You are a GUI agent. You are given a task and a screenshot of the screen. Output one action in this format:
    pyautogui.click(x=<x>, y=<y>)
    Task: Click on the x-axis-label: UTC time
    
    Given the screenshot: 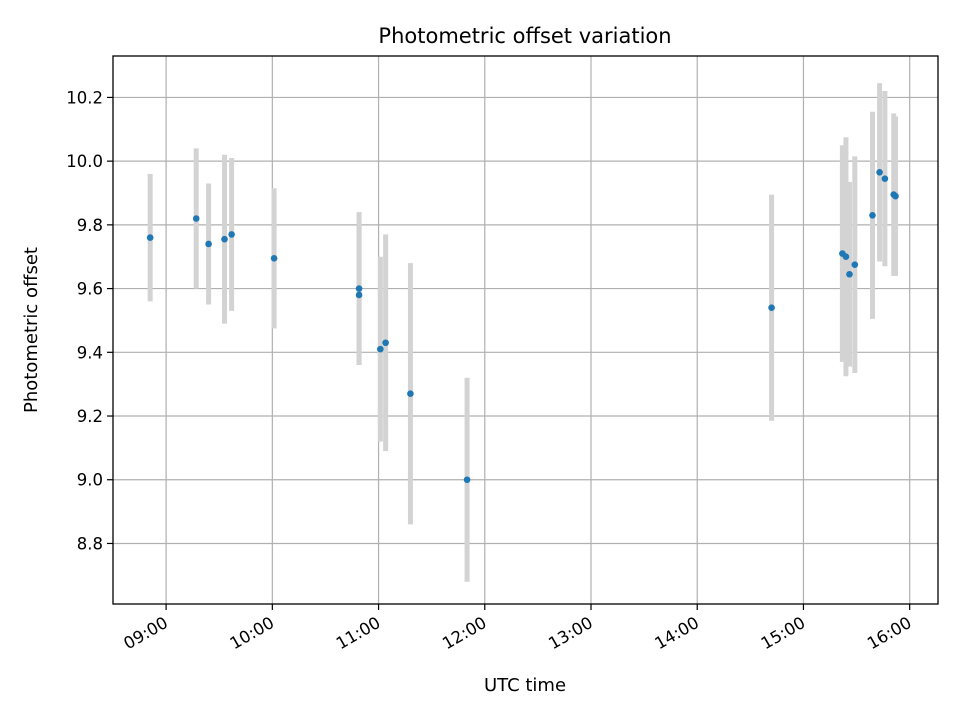 What is the action you would take?
    pyautogui.click(x=525, y=685)
    